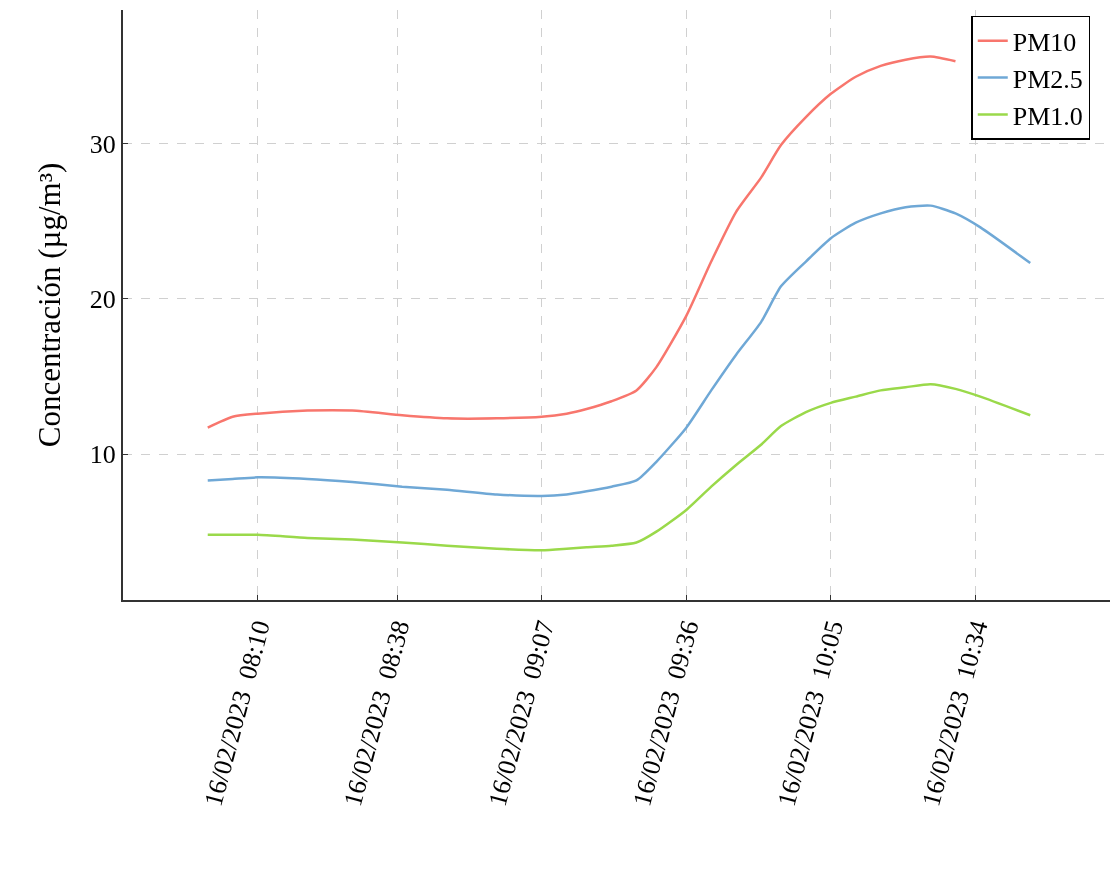  What do you see at coordinates (237, 713) in the screenshot?
I see `x-tick-label: 16/02/2023 08:10` at bounding box center [237, 713].